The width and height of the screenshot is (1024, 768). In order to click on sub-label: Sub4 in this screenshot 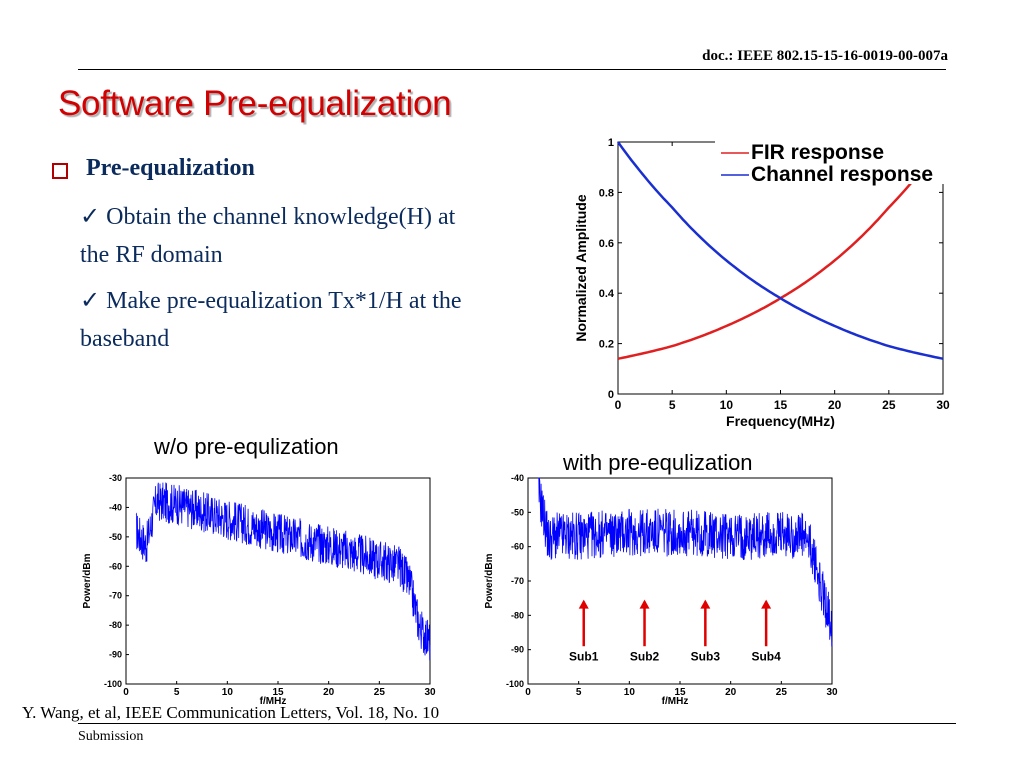, I will do `click(766, 657)`.